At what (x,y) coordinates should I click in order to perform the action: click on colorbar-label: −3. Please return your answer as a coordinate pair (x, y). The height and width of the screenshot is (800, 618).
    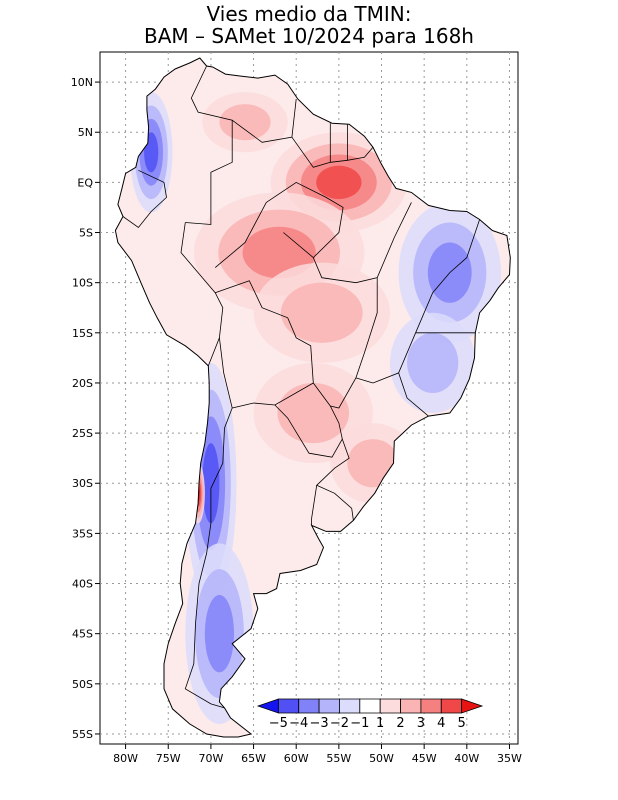
    Looking at the image, I should click on (319, 723).